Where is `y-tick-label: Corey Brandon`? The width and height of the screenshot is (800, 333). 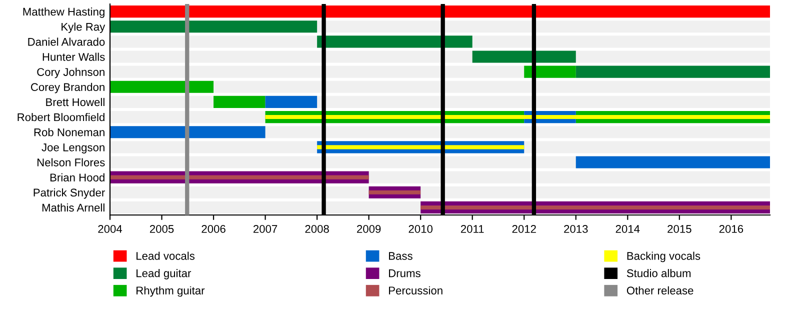 y-tick-label: Corey Brandon is located at coordinates (67, 88).